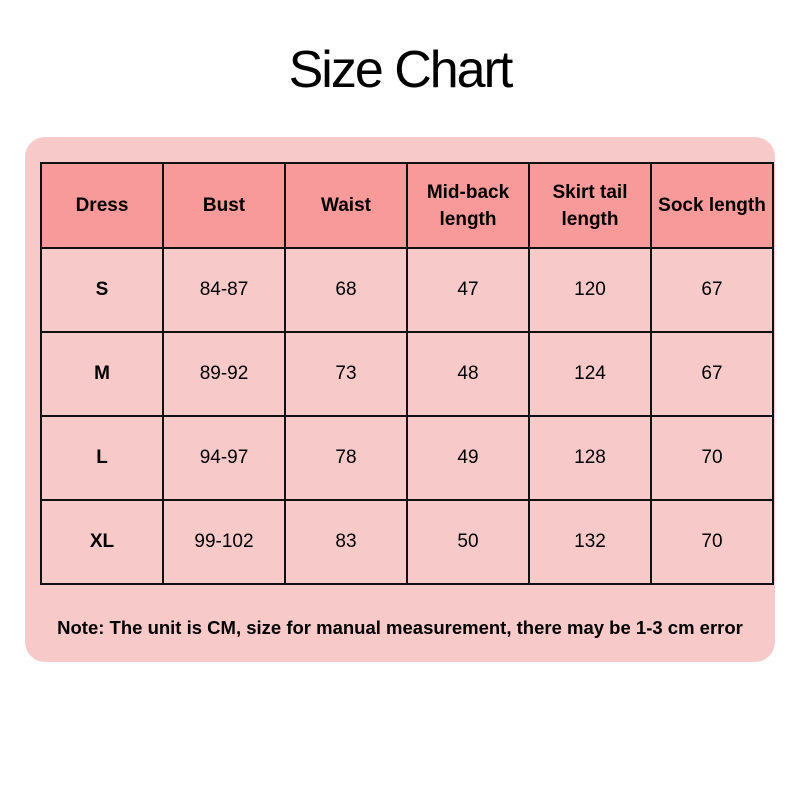  What do you see at coordinates (401, 70) in the screenshot?
I see `page-title: Size Chart` at bounding box center [401, 70].